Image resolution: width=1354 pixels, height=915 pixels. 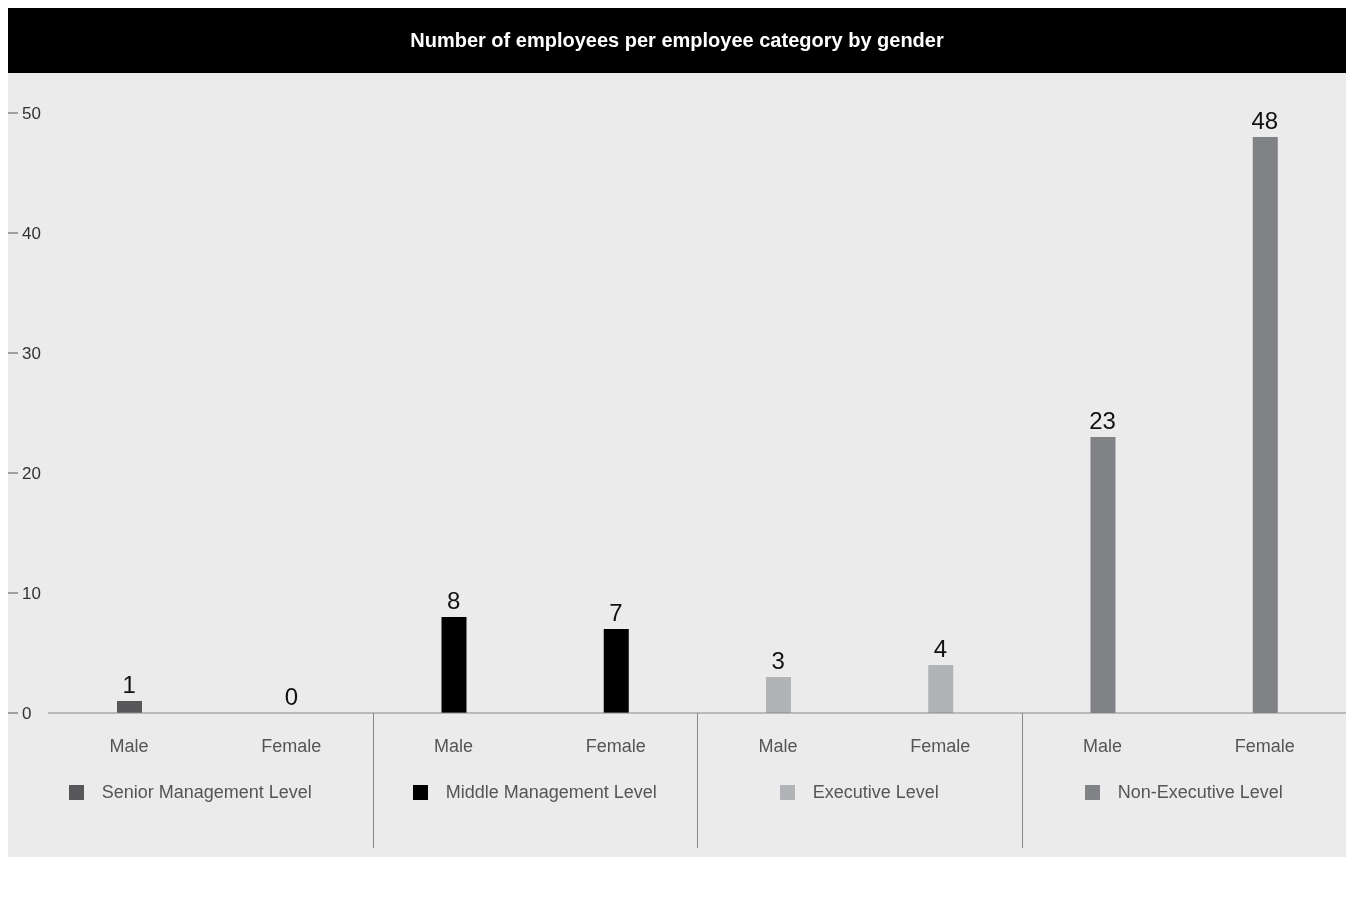 I want to click on legend-label: Senior Management Level, so click(x=206, y=792).